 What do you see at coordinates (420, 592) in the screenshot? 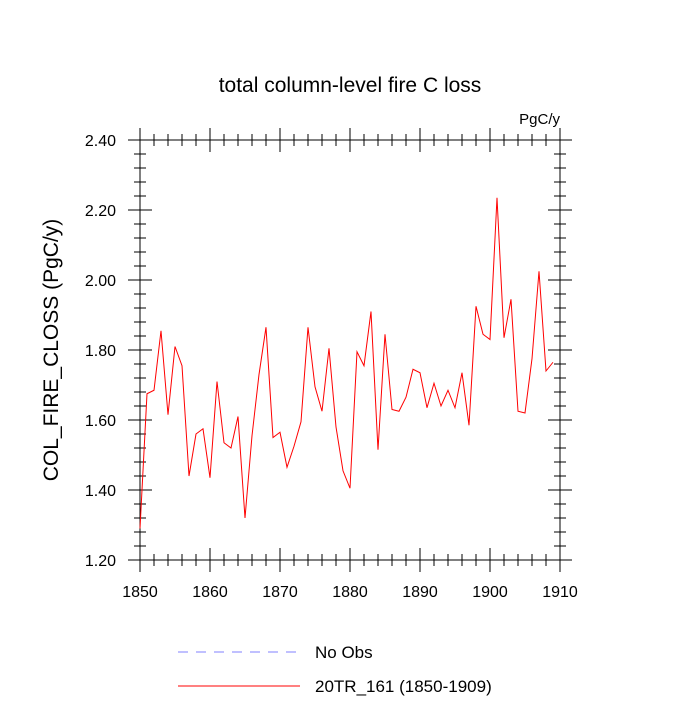
I see `x-tick-label: 1890` at bounding box center [420, 592].